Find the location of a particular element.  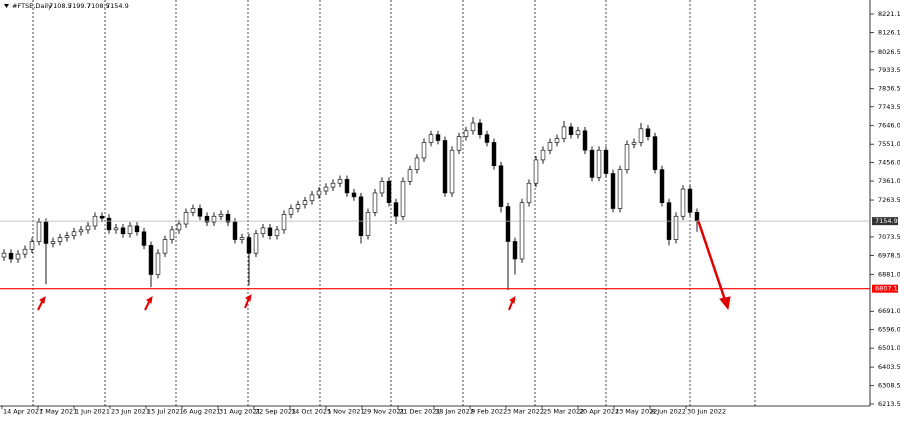

y-tick-label: 8026.5 is located at coordinates (889, 52).